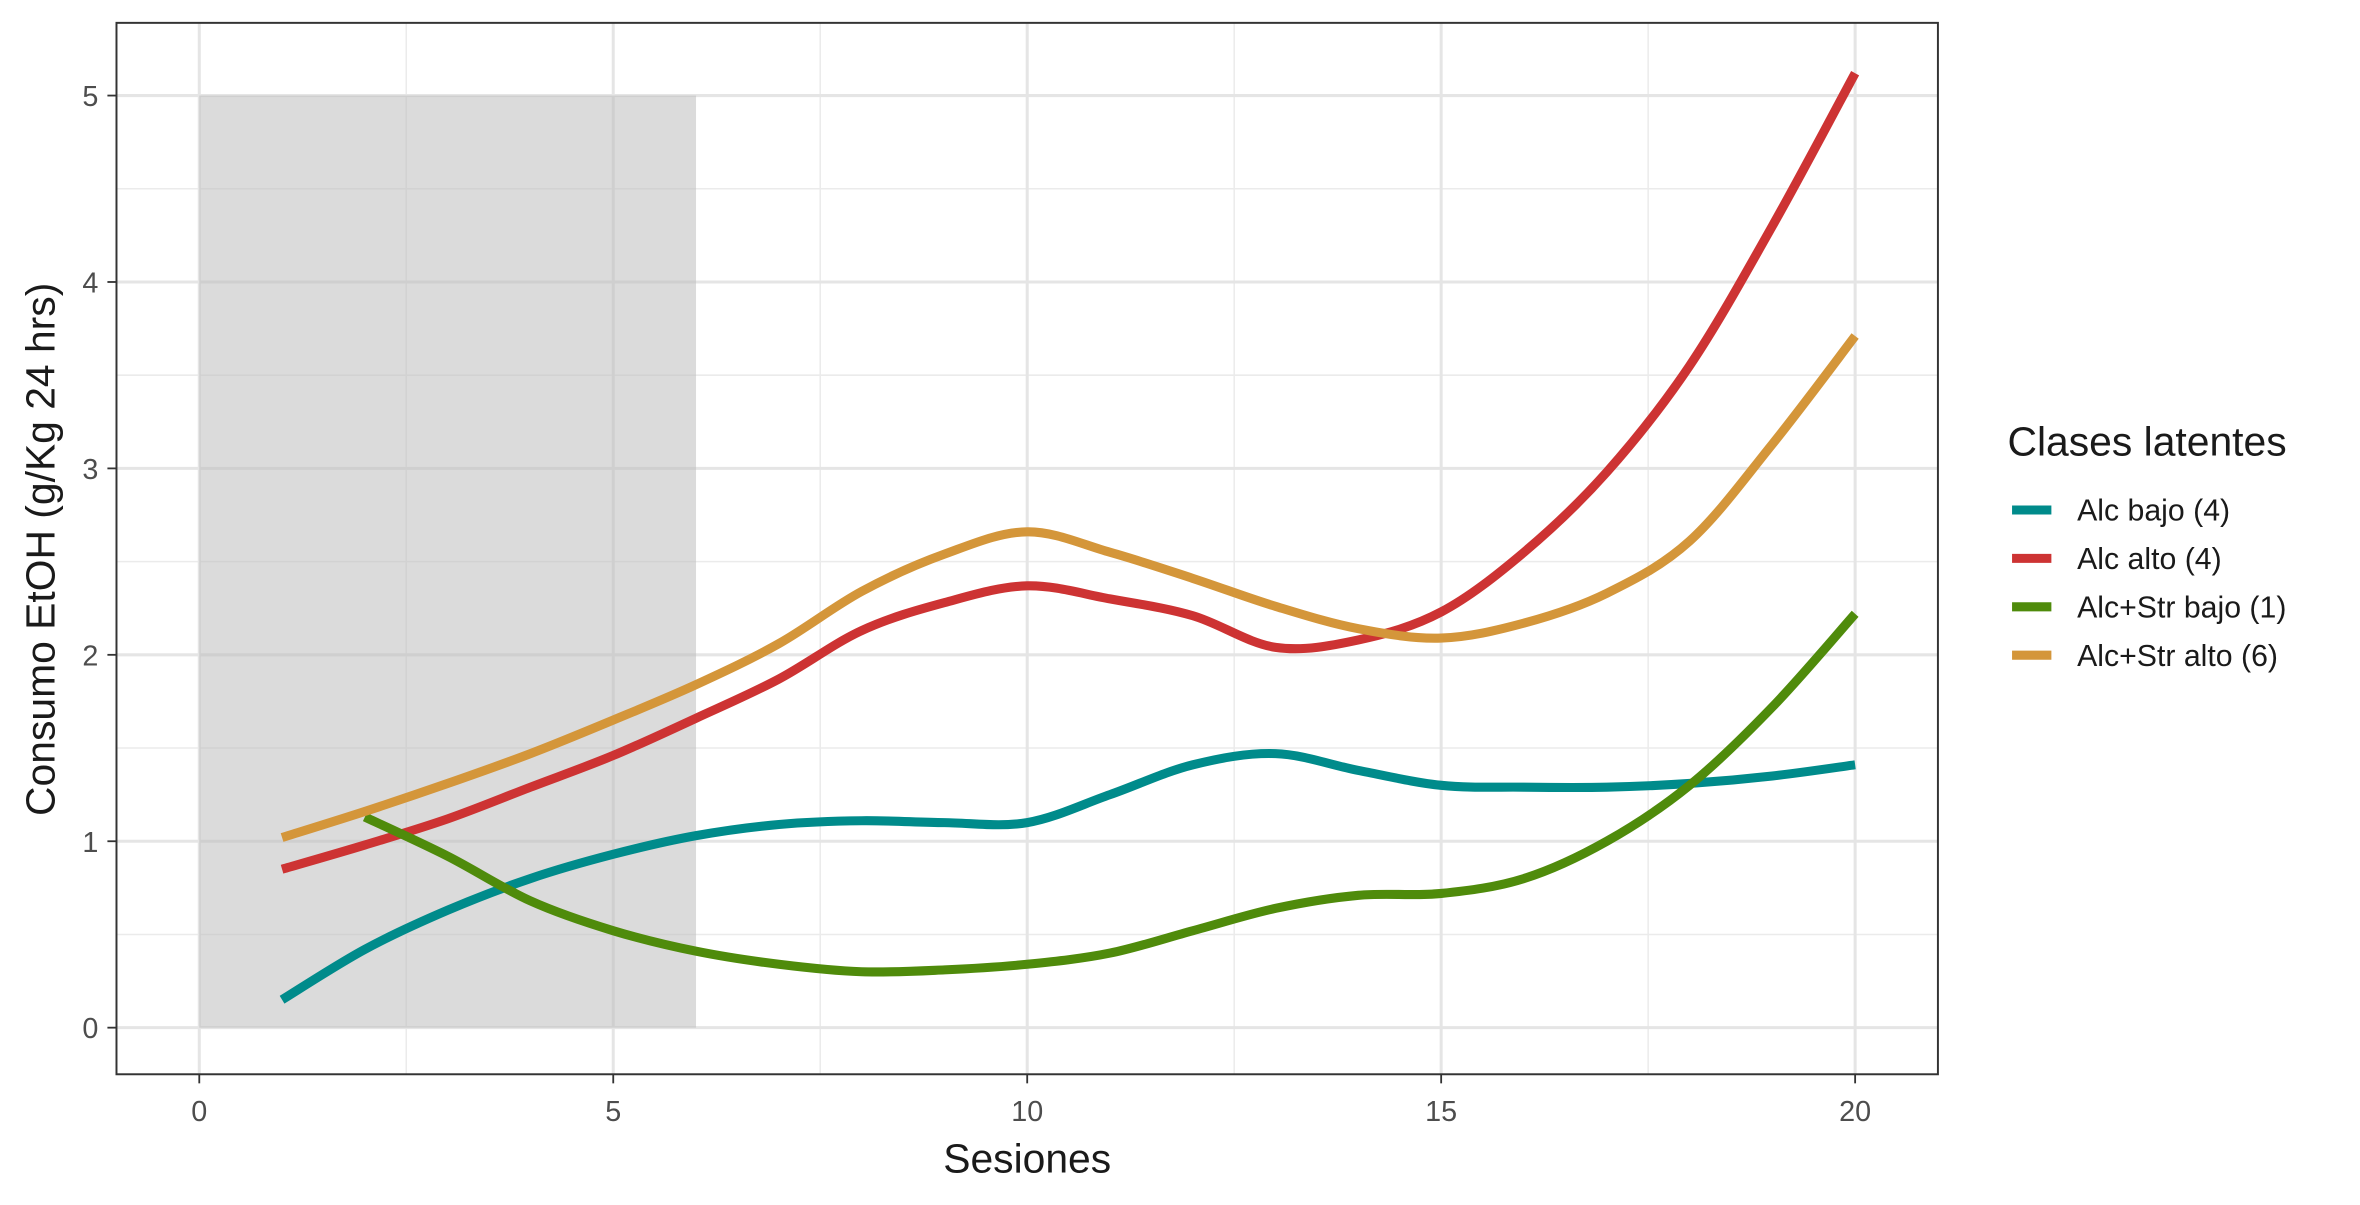  I want to click on x-tick-label: 15, so click(1441, 1112).